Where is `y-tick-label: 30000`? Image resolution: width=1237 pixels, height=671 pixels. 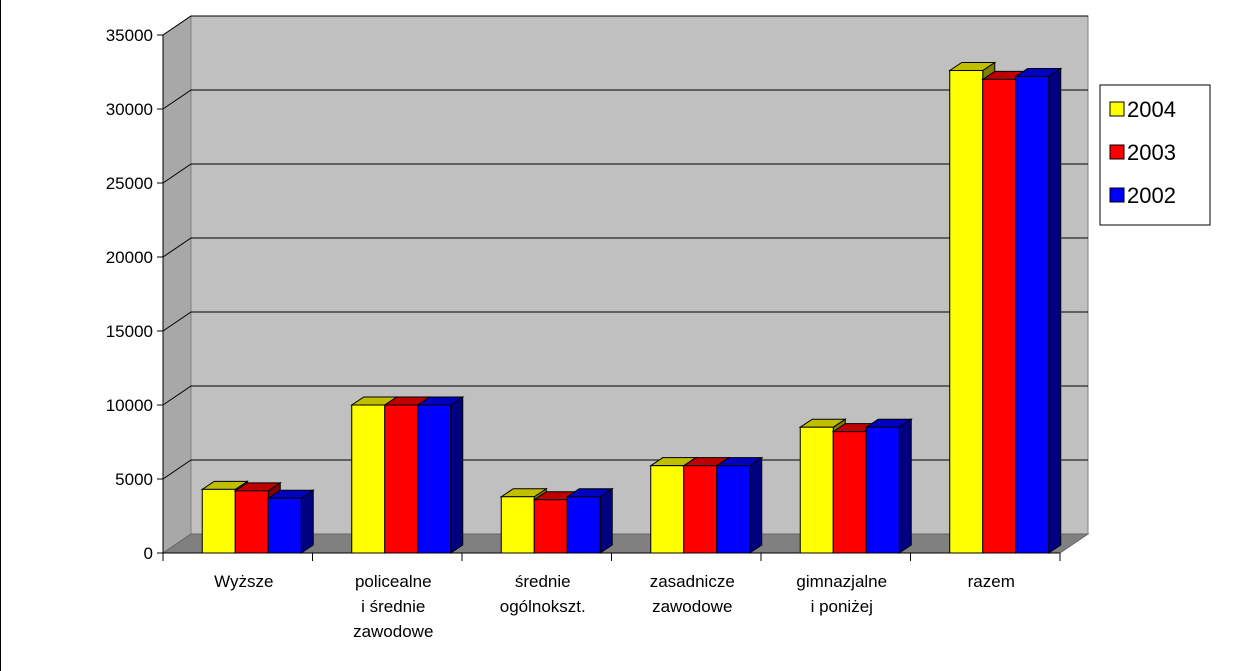 y-tick-label: 30000 is located at coordinates (129, 109).